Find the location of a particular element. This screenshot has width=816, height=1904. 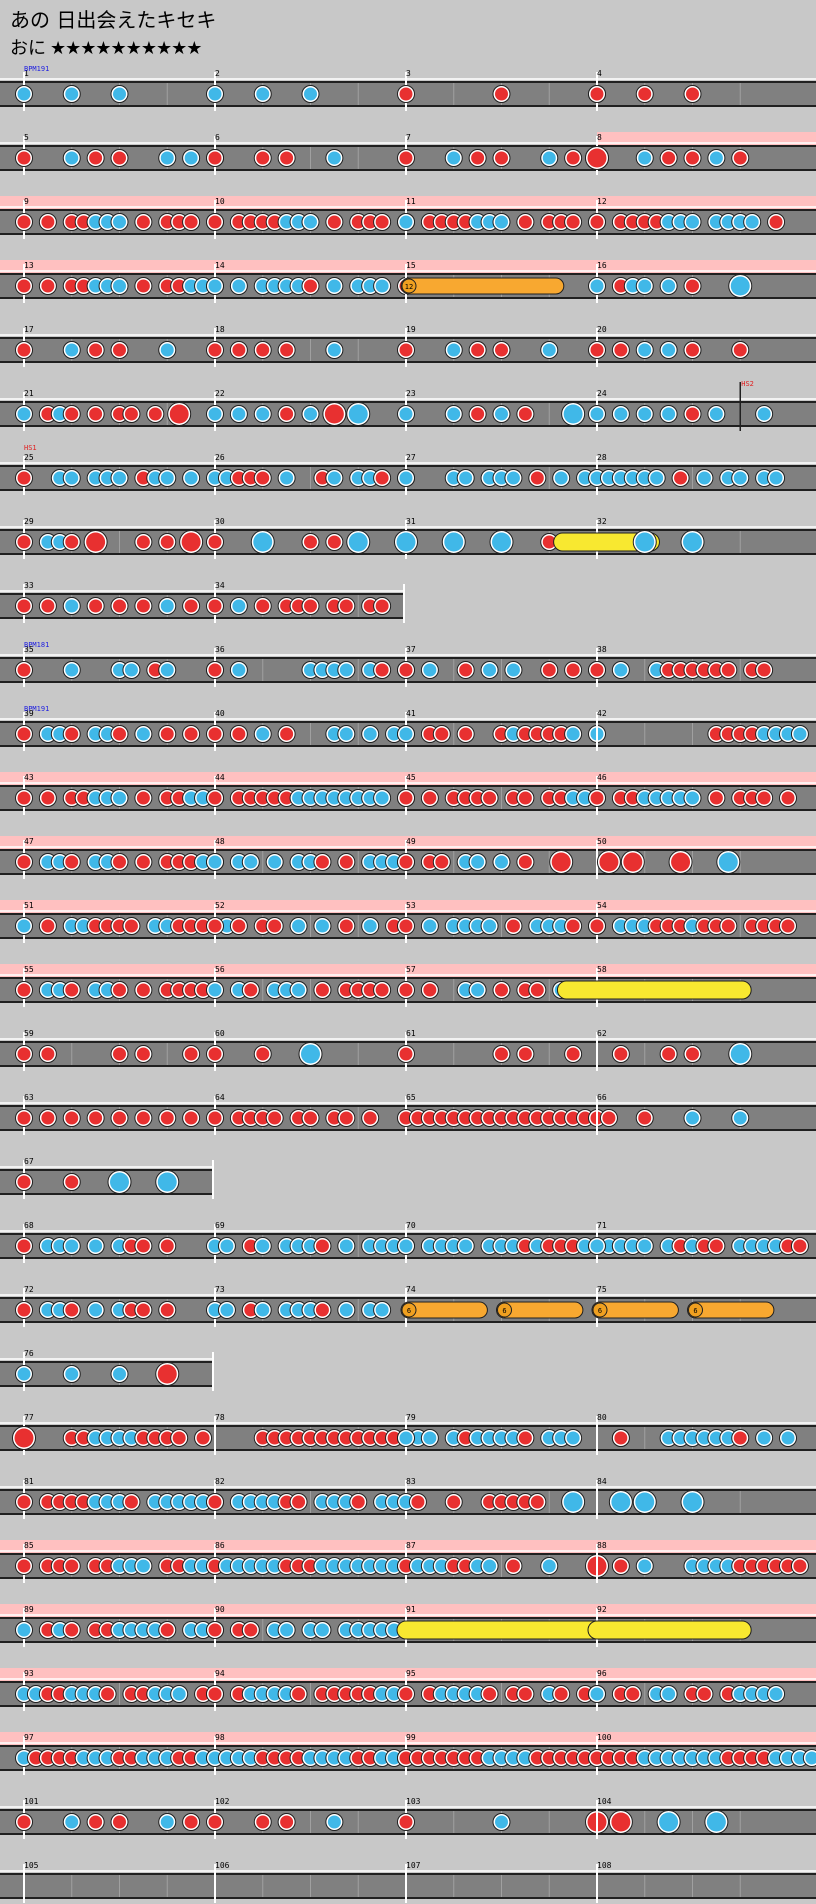

chart-row: 21 22 23 24 HS2 is located at coordinates (408, 405).